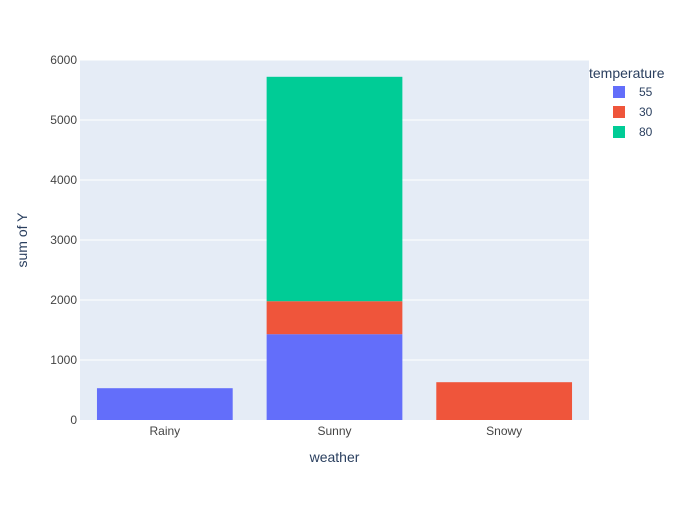 This screenshot has height=505, width=700. What do you see at coordinates (22, 240) in the screenshot?
I see `y-axis-title: sum of Y` at bounding box center [22, 240].